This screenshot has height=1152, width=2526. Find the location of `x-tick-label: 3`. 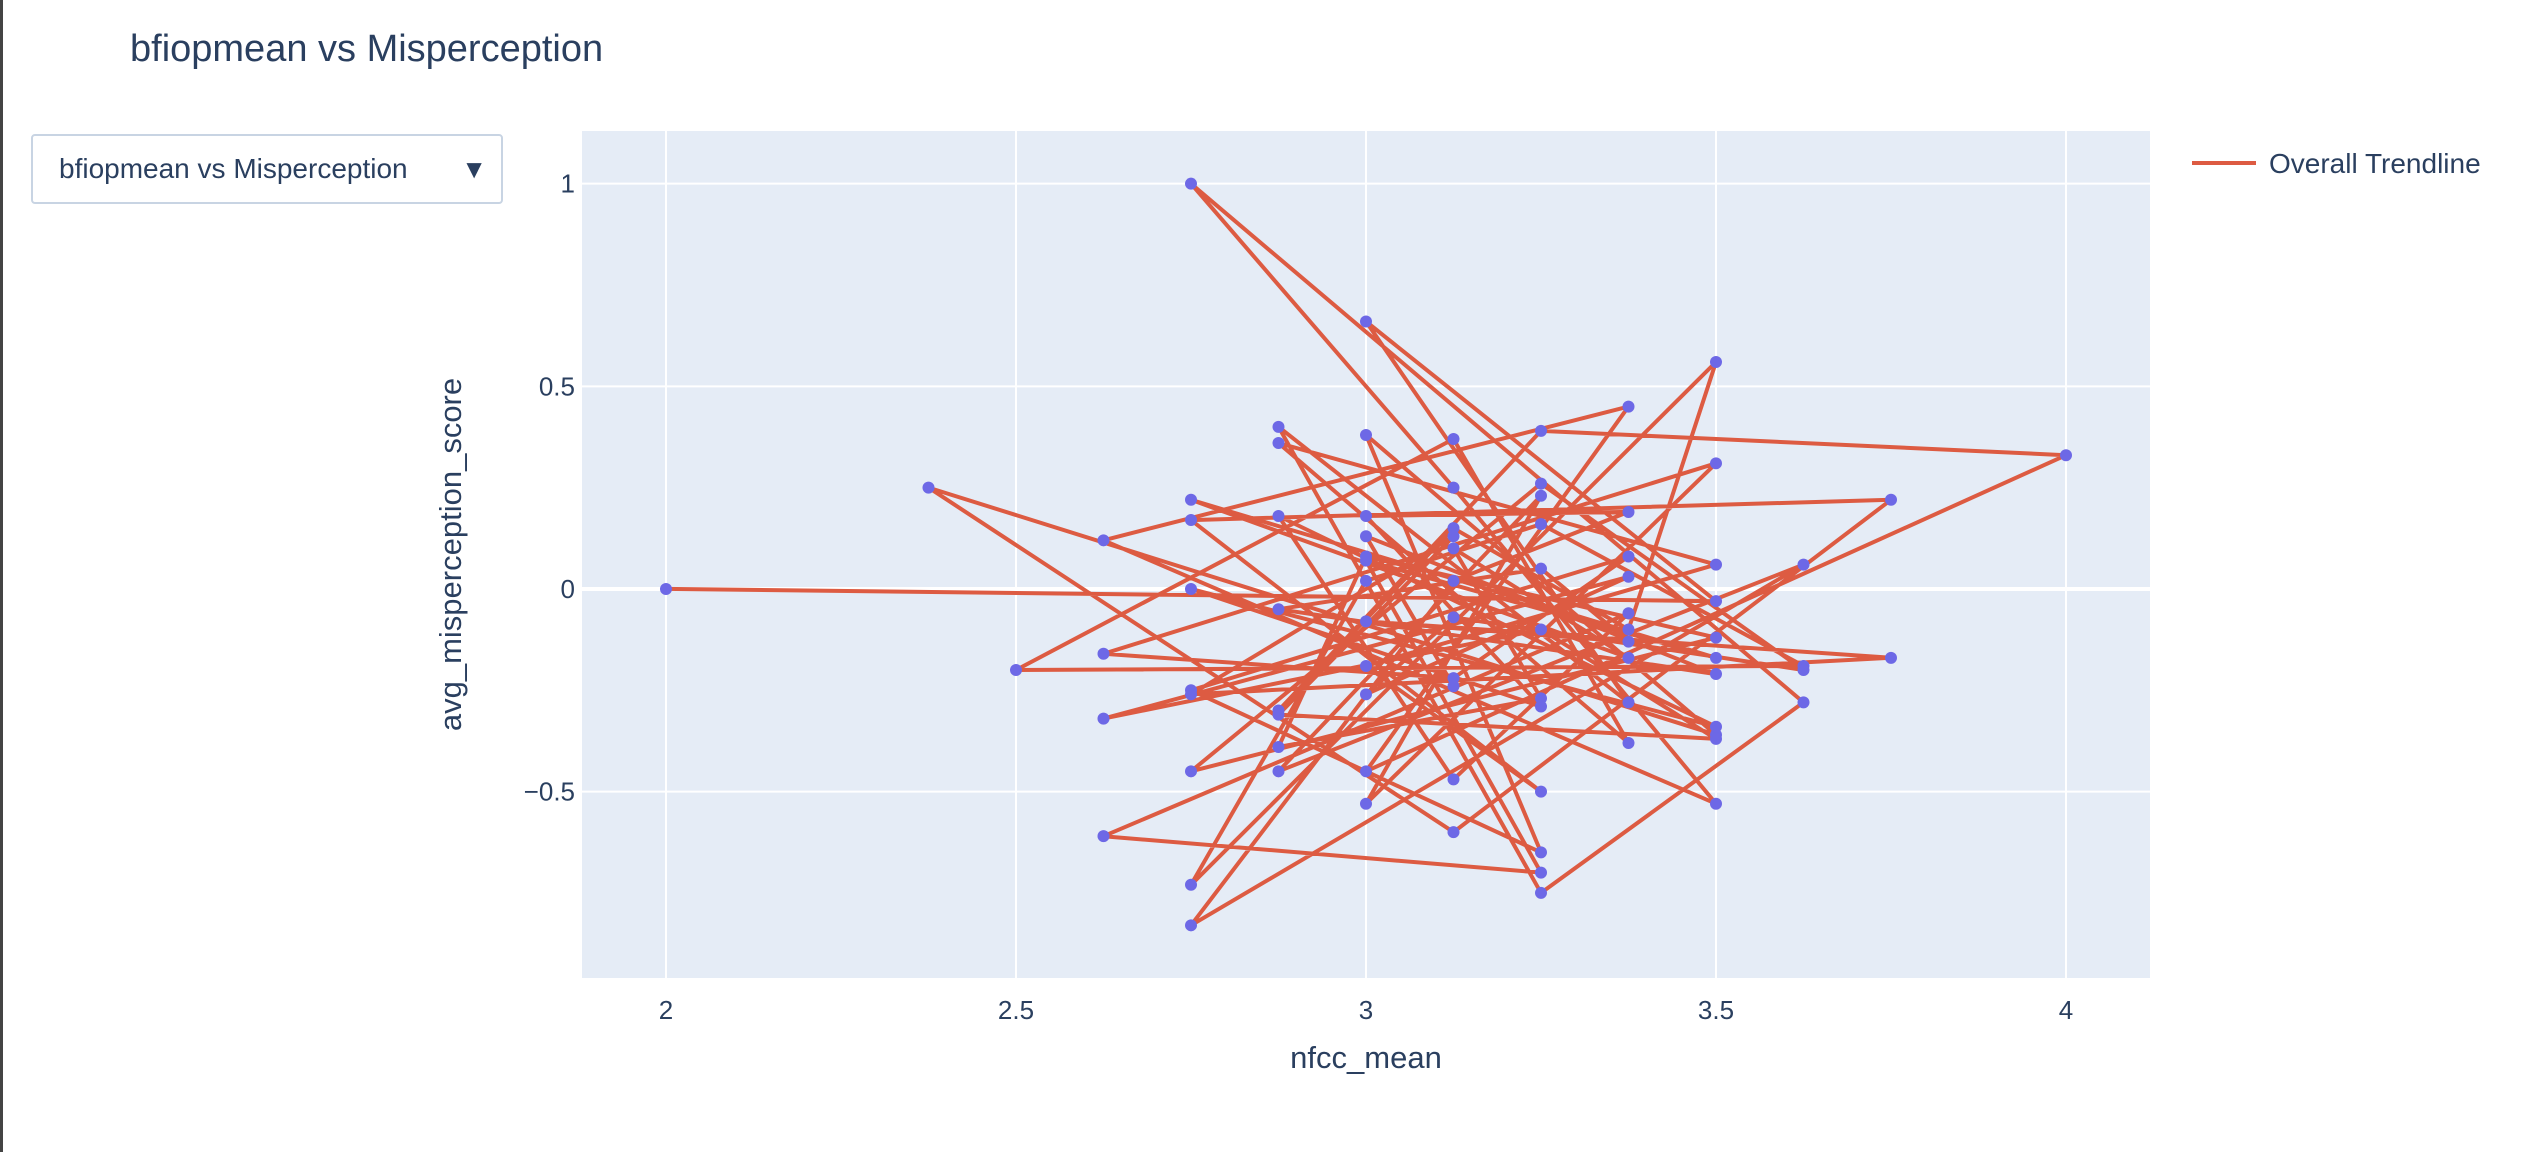

x-tick-label: 3 is located at coordinates (1366, 1010).